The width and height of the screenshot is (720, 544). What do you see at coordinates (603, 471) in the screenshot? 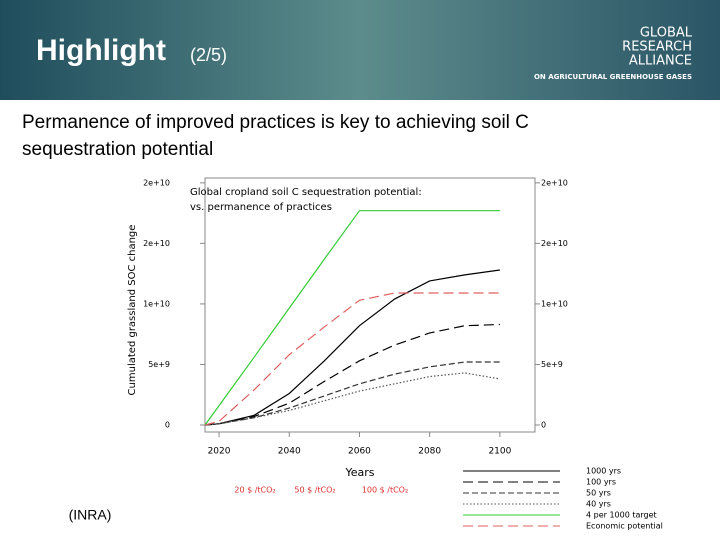
I see `legend-label: 1000 yrs` at bounding box center [603, 471].